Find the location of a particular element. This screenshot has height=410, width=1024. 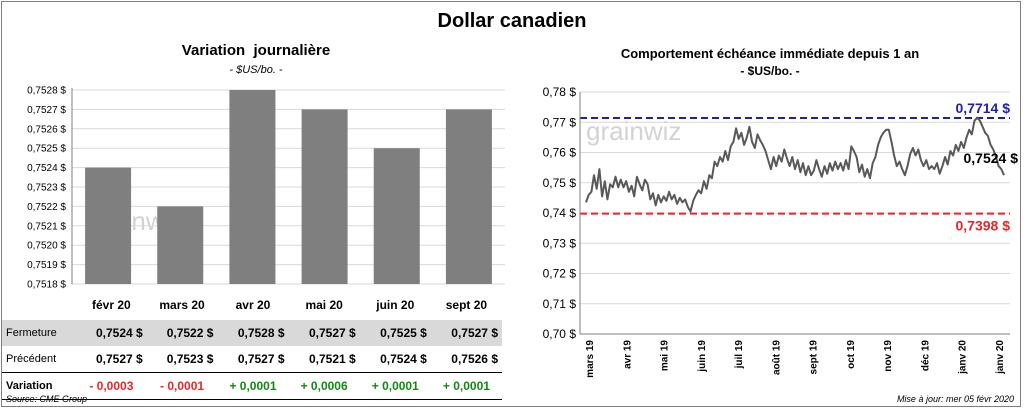

line-y-tick-label: 0,76 $ is located at coordinates (560, 153).